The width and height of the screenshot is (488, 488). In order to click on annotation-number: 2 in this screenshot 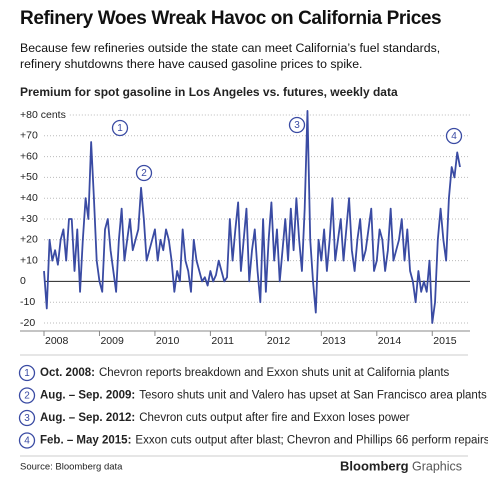, I will do `click(144, 173)`.